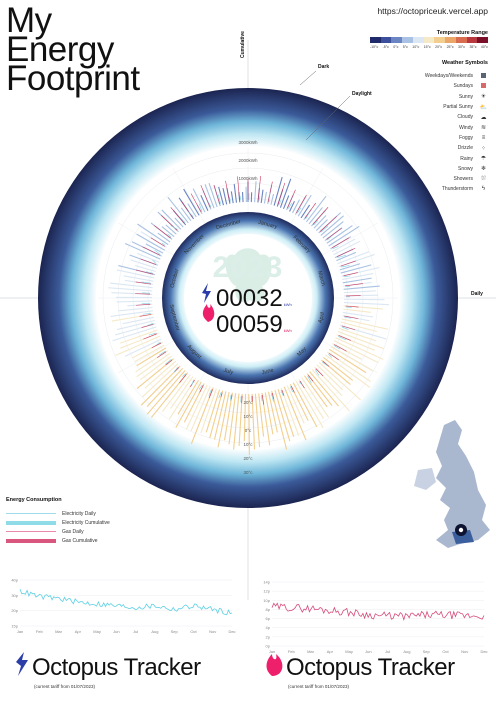 The height and width of the screenshot is (708, 496). I want to click on flame-icon, so click(208, 313).